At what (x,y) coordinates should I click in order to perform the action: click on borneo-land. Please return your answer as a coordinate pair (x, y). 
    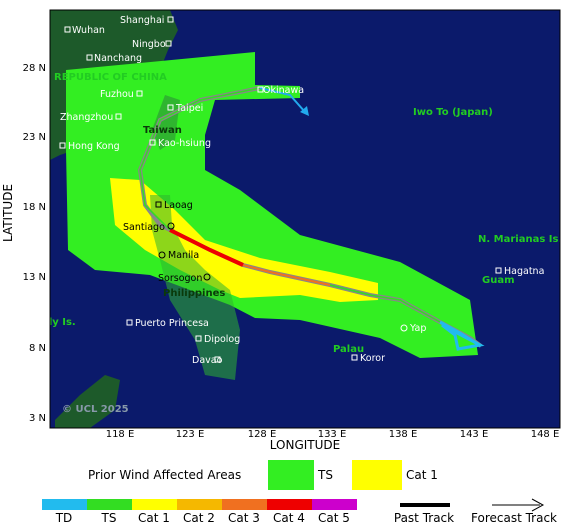
    Looking at the image, I should click on (87, 401).